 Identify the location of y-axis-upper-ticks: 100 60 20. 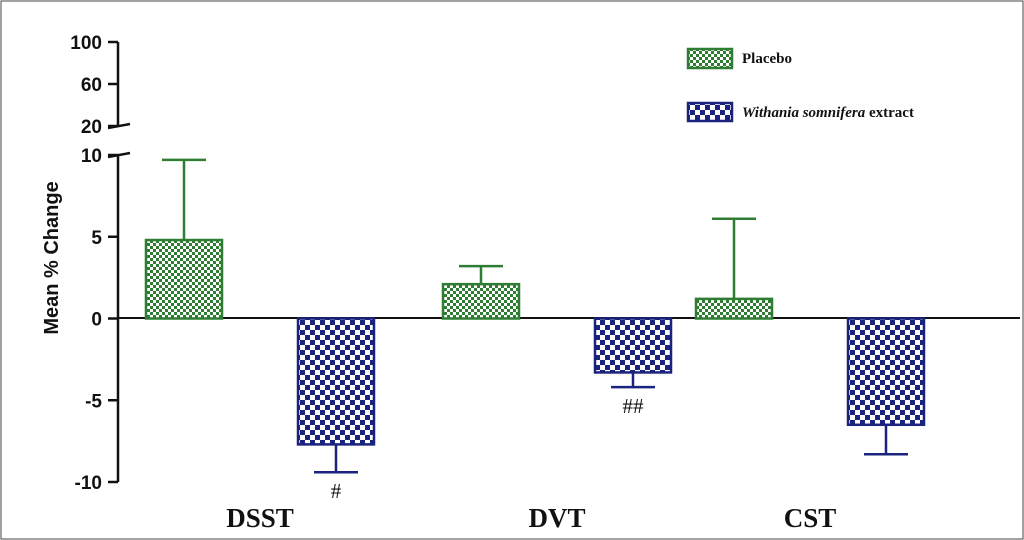
(94, 85).